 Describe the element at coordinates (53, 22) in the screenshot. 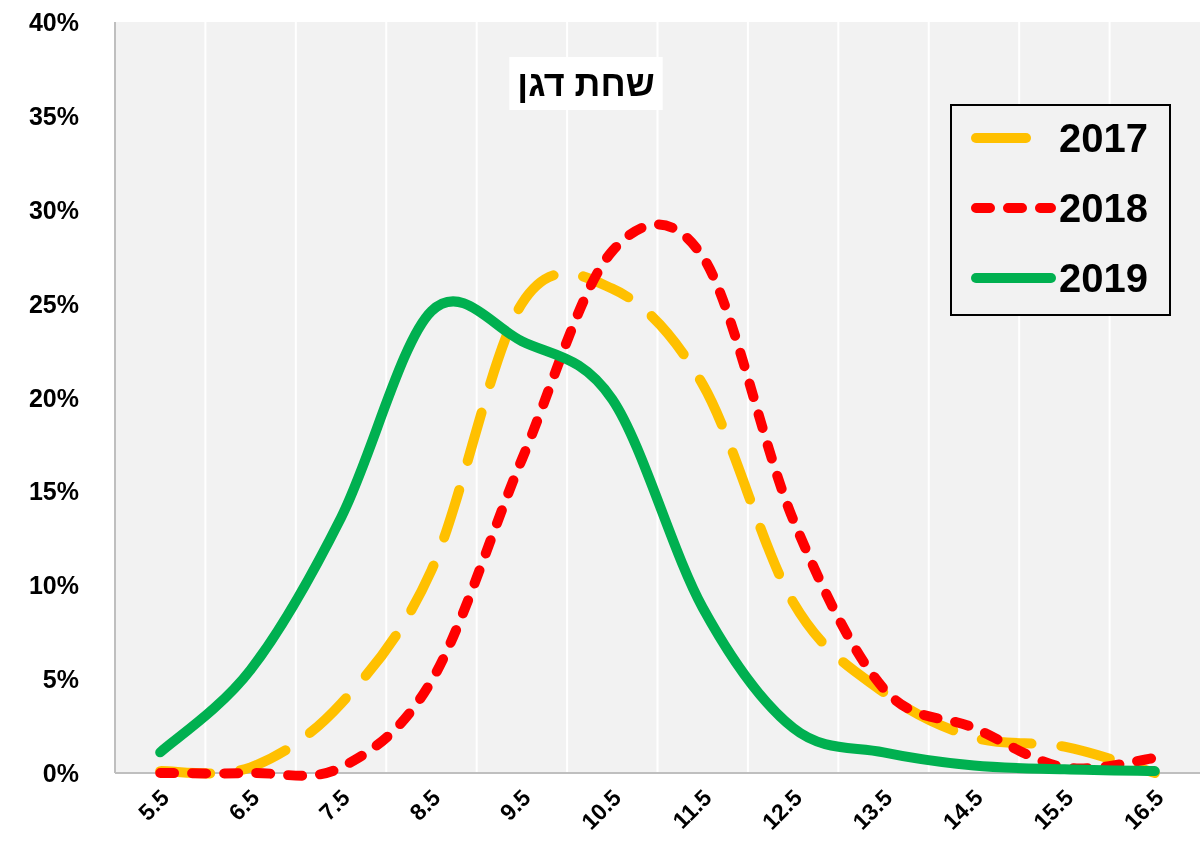

I see `y-tick-label: 40%` at that location.